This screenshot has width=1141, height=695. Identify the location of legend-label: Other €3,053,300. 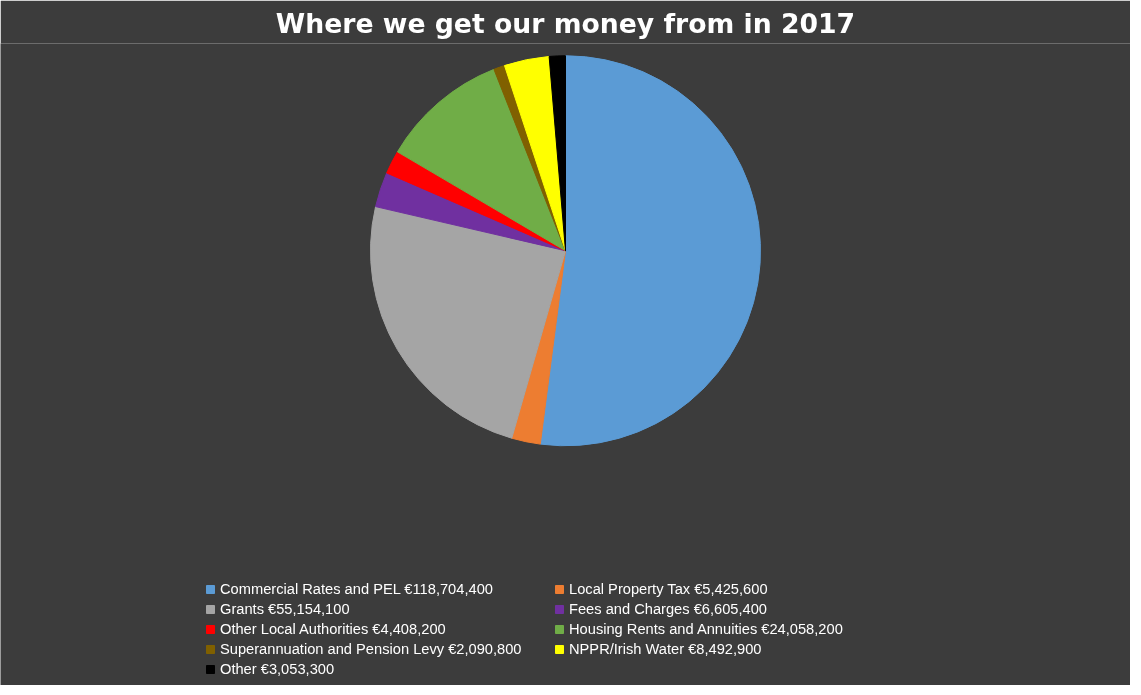
(278, 669).